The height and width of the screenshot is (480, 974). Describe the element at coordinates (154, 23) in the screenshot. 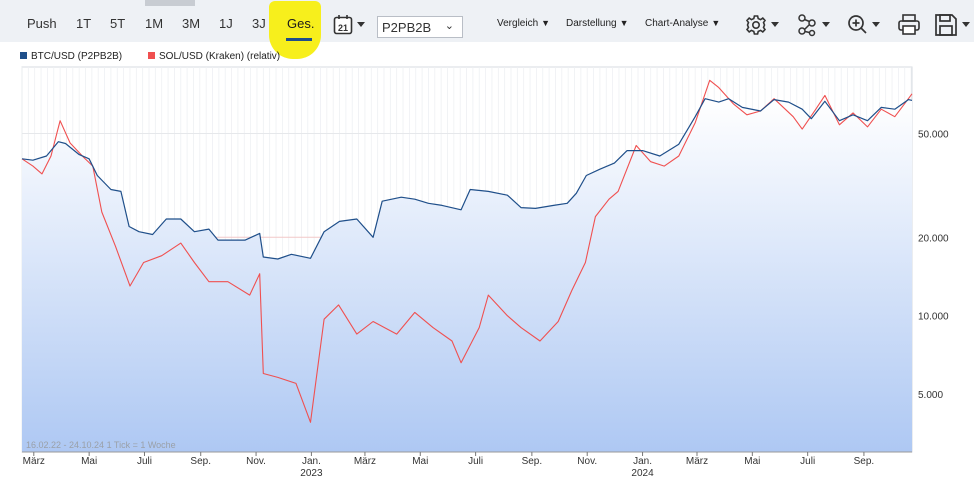

I see `tab-1m: 1M` at that location.